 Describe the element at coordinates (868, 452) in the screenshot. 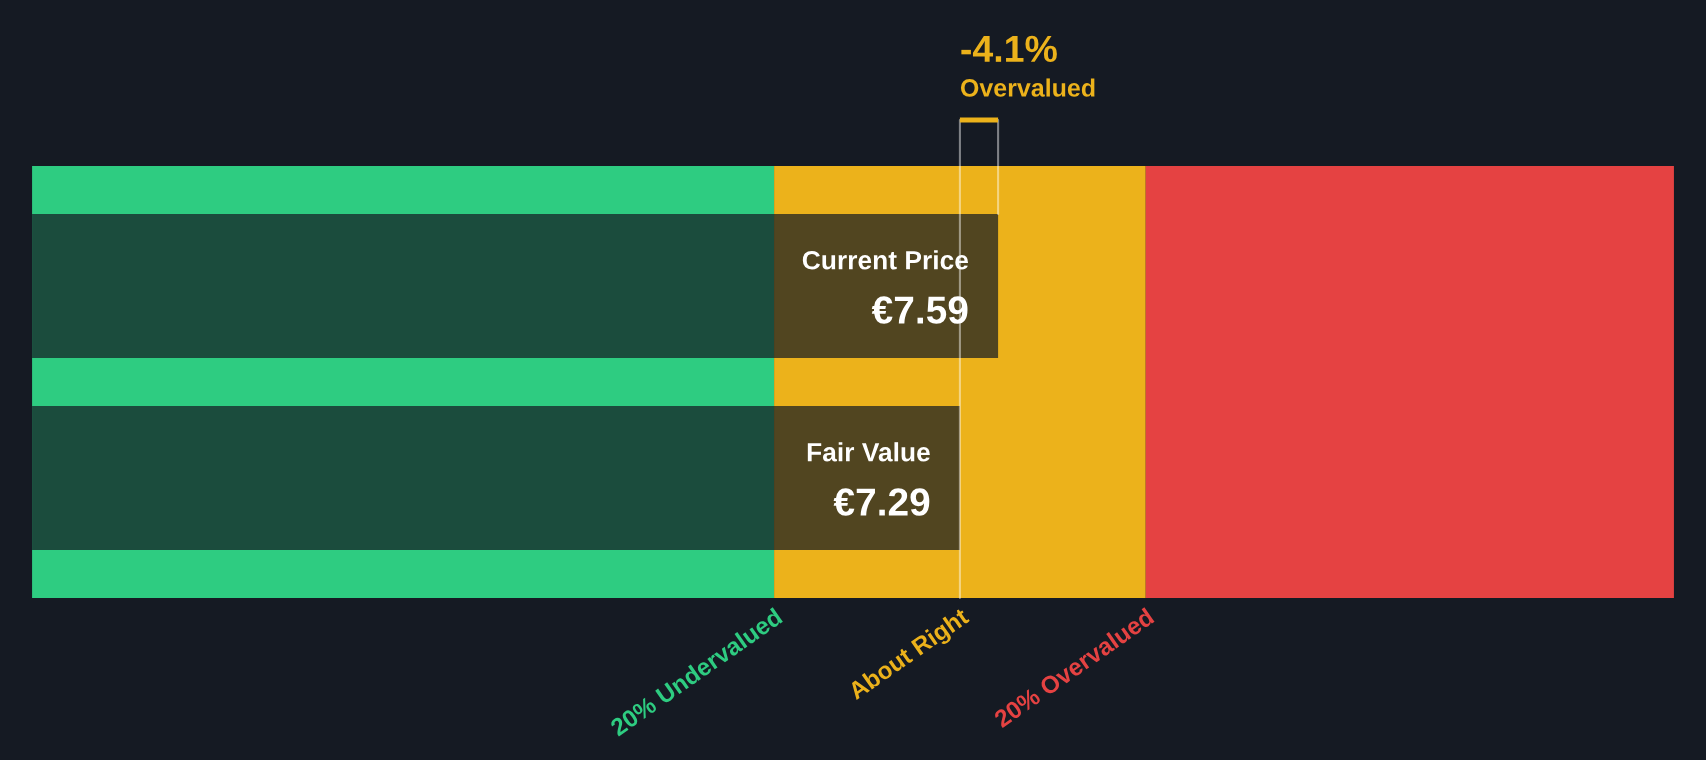

I see `y-tick-label: Fair Value` at that location.